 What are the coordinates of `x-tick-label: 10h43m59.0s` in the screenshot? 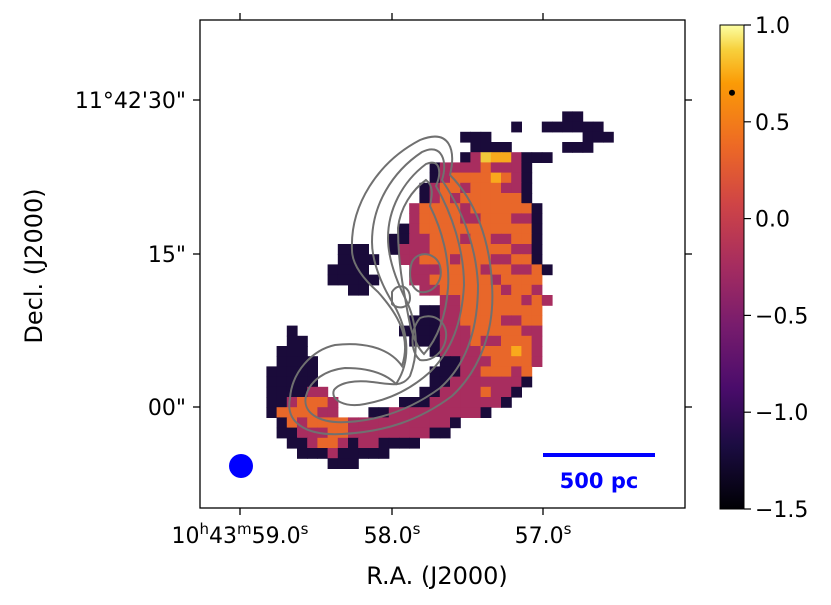 It's located at (240, 534).